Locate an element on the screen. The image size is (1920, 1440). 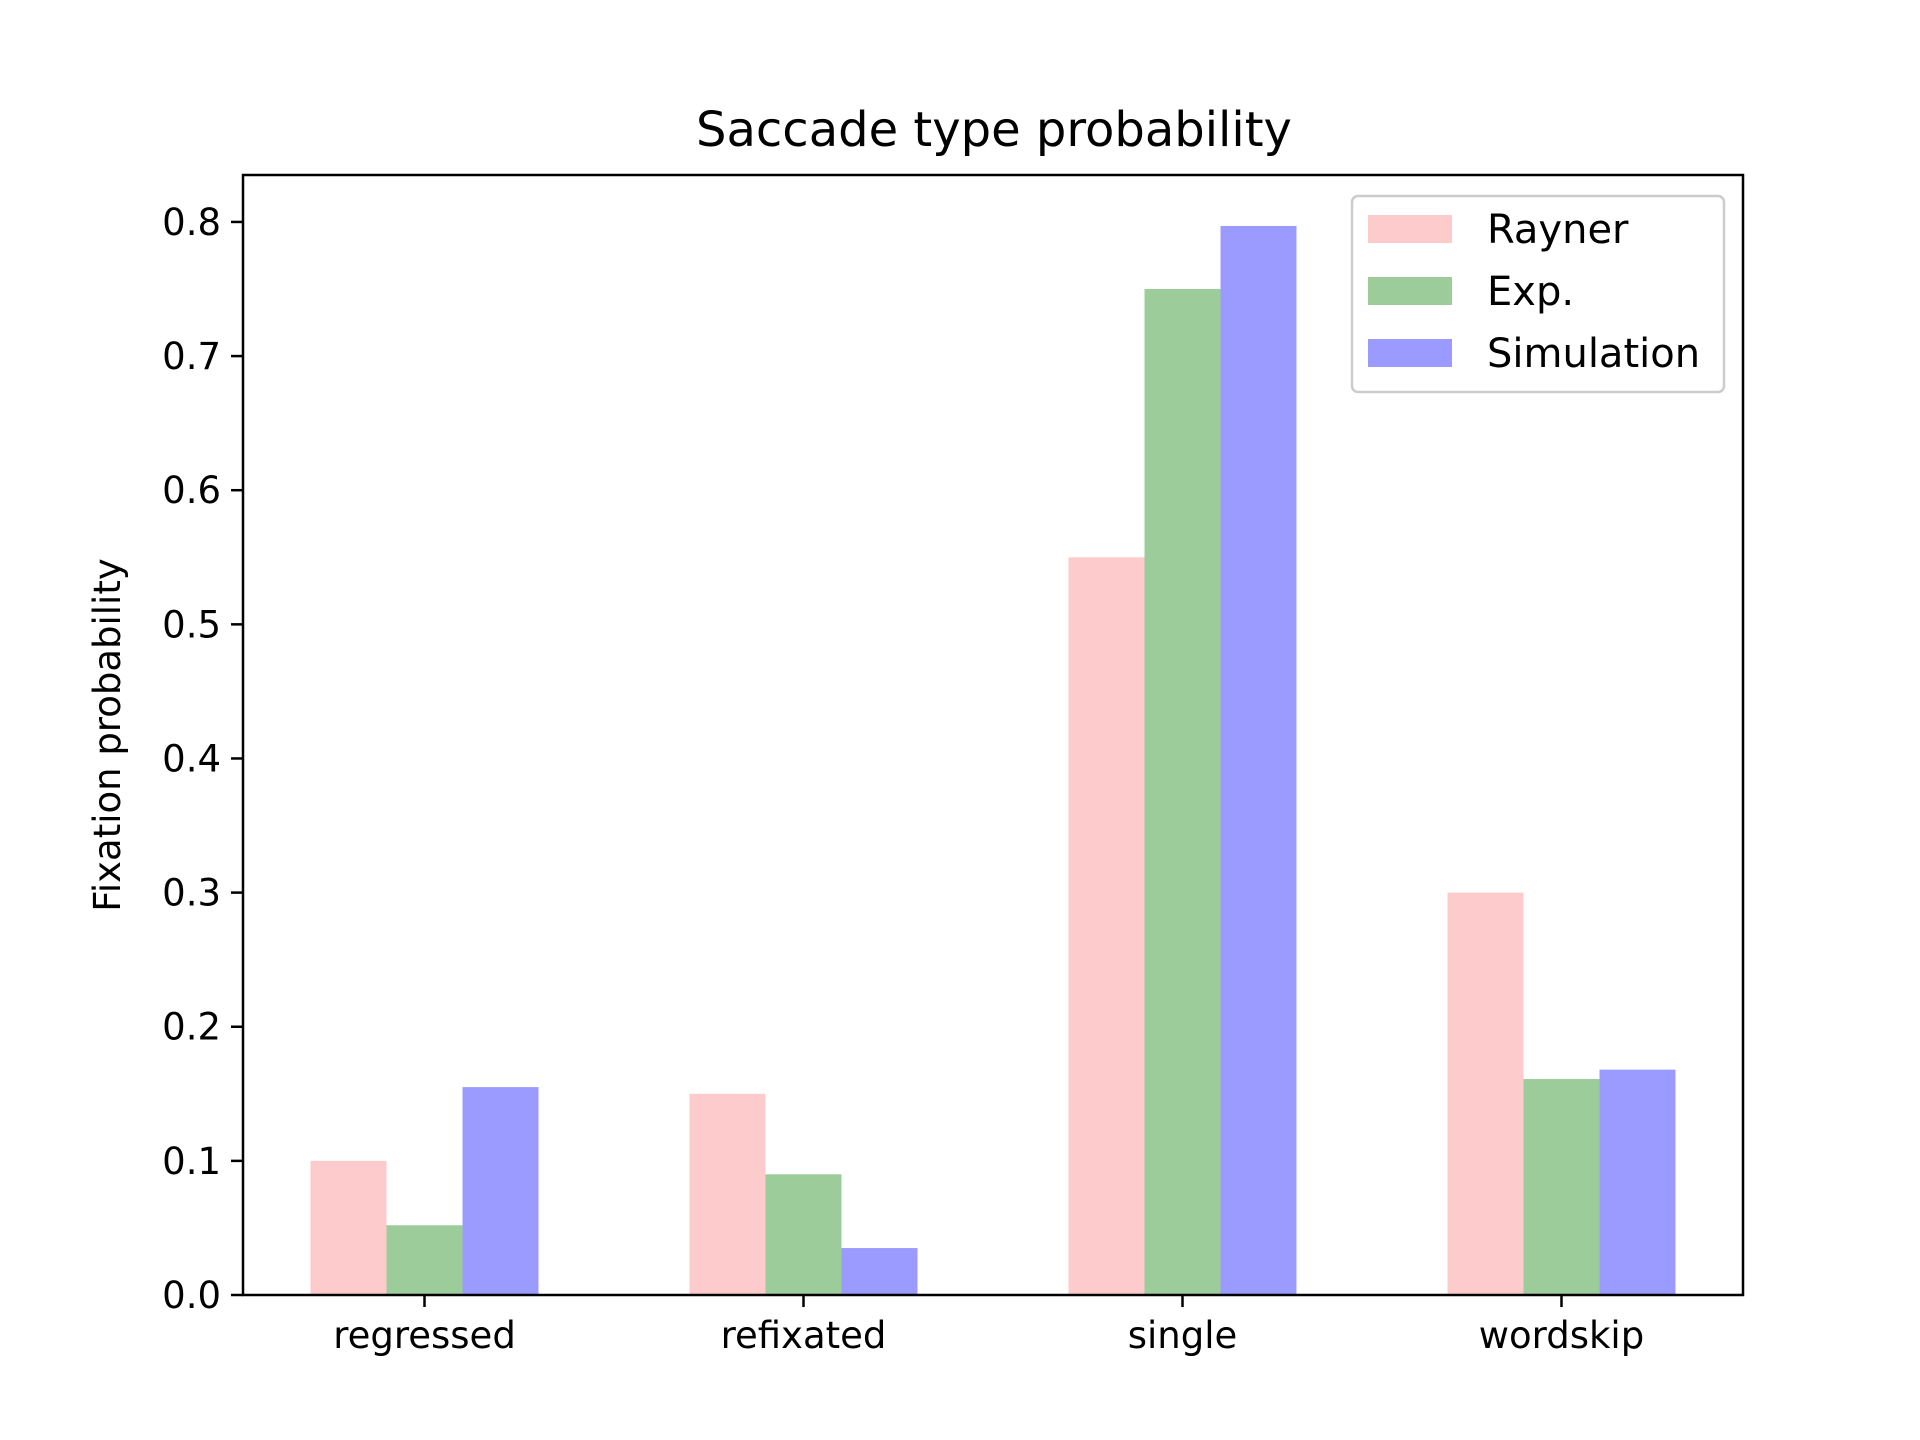
x-axis: regressed refixated single wordskip is located at coordinates (988, 1326).